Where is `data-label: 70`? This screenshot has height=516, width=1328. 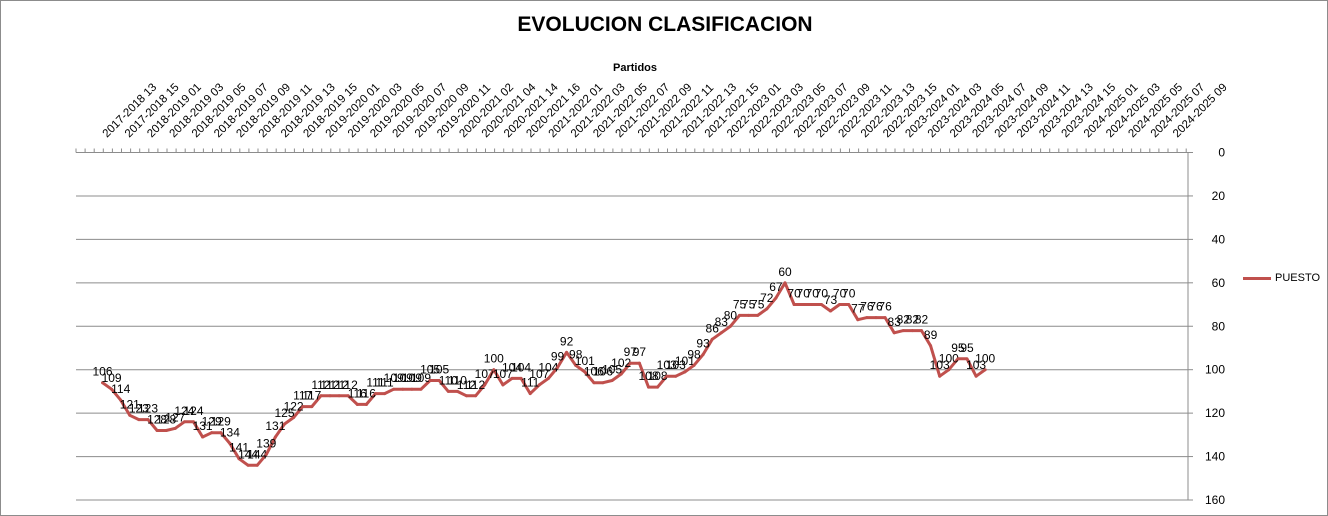 data-label: 70 is located at coordinates (794, 294).